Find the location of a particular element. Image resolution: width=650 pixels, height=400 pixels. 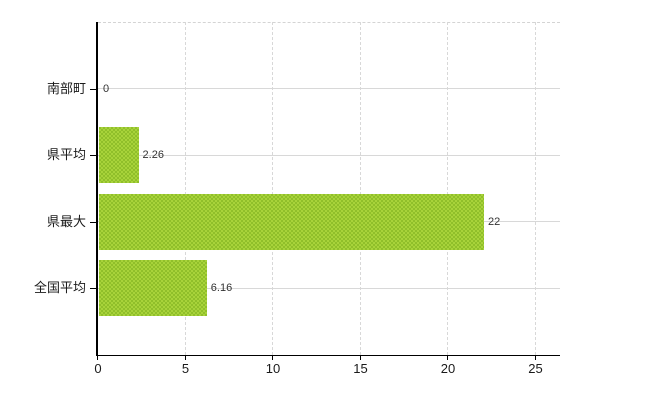

category-label-全国平均: 全国平均 is located at coordinates (59, 288).